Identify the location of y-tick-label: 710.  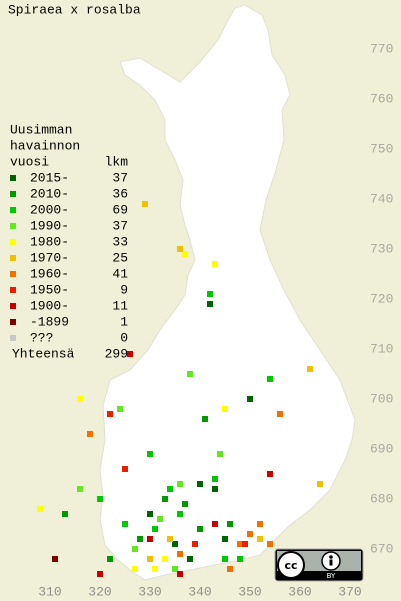
(381, 348).